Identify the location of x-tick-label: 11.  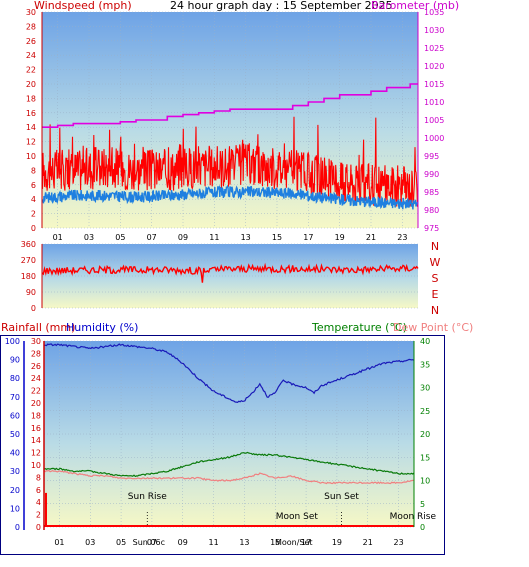
(214, 237).